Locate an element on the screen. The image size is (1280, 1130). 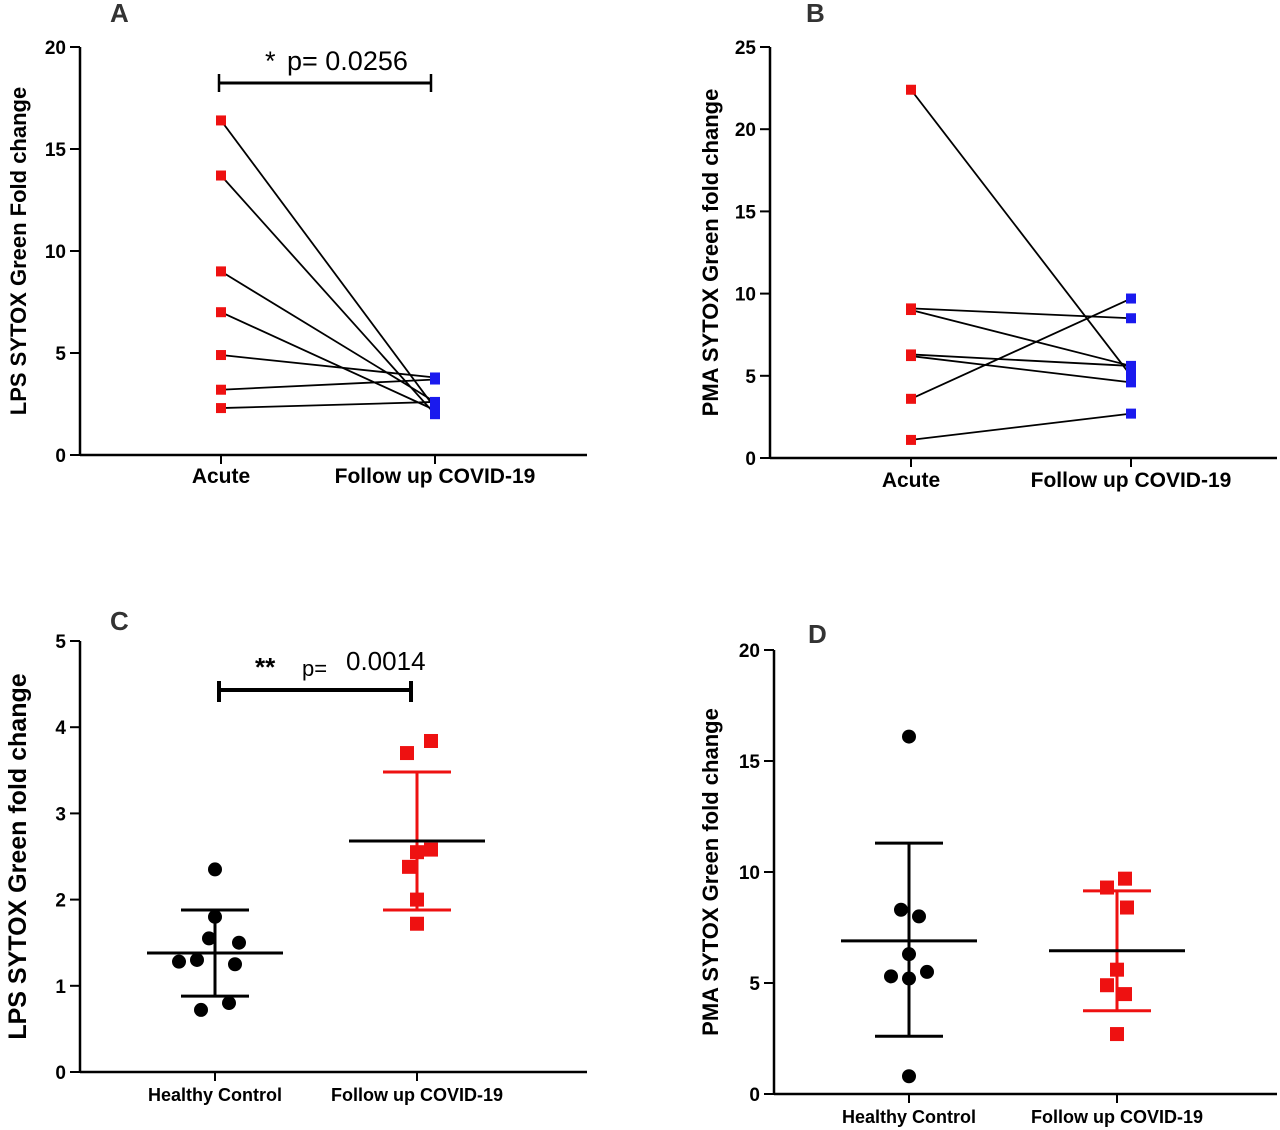
y-axis-label: LPS SYTOX Green fold change is located at coordinates (18, 856).